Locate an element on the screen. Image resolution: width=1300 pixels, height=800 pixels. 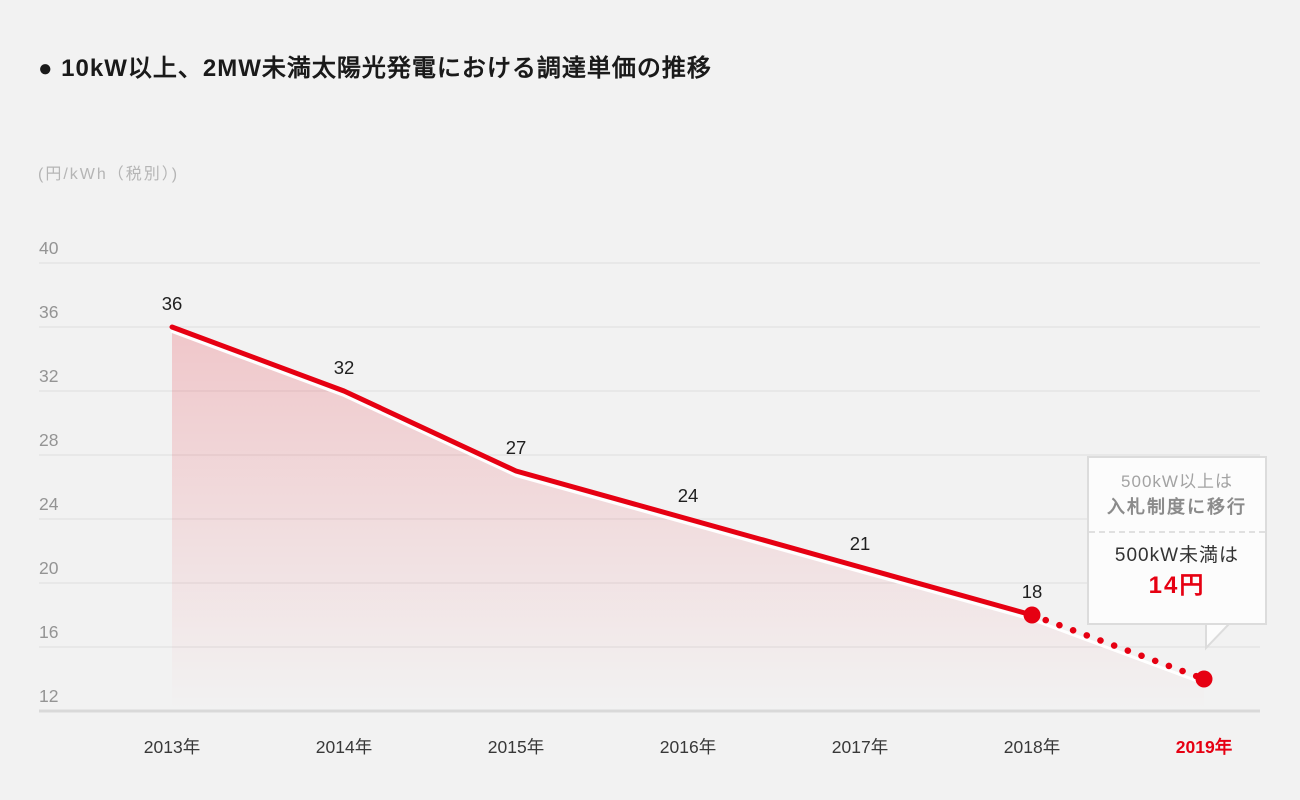
y-tick-label: 24 is located at coordinates (49, 504).